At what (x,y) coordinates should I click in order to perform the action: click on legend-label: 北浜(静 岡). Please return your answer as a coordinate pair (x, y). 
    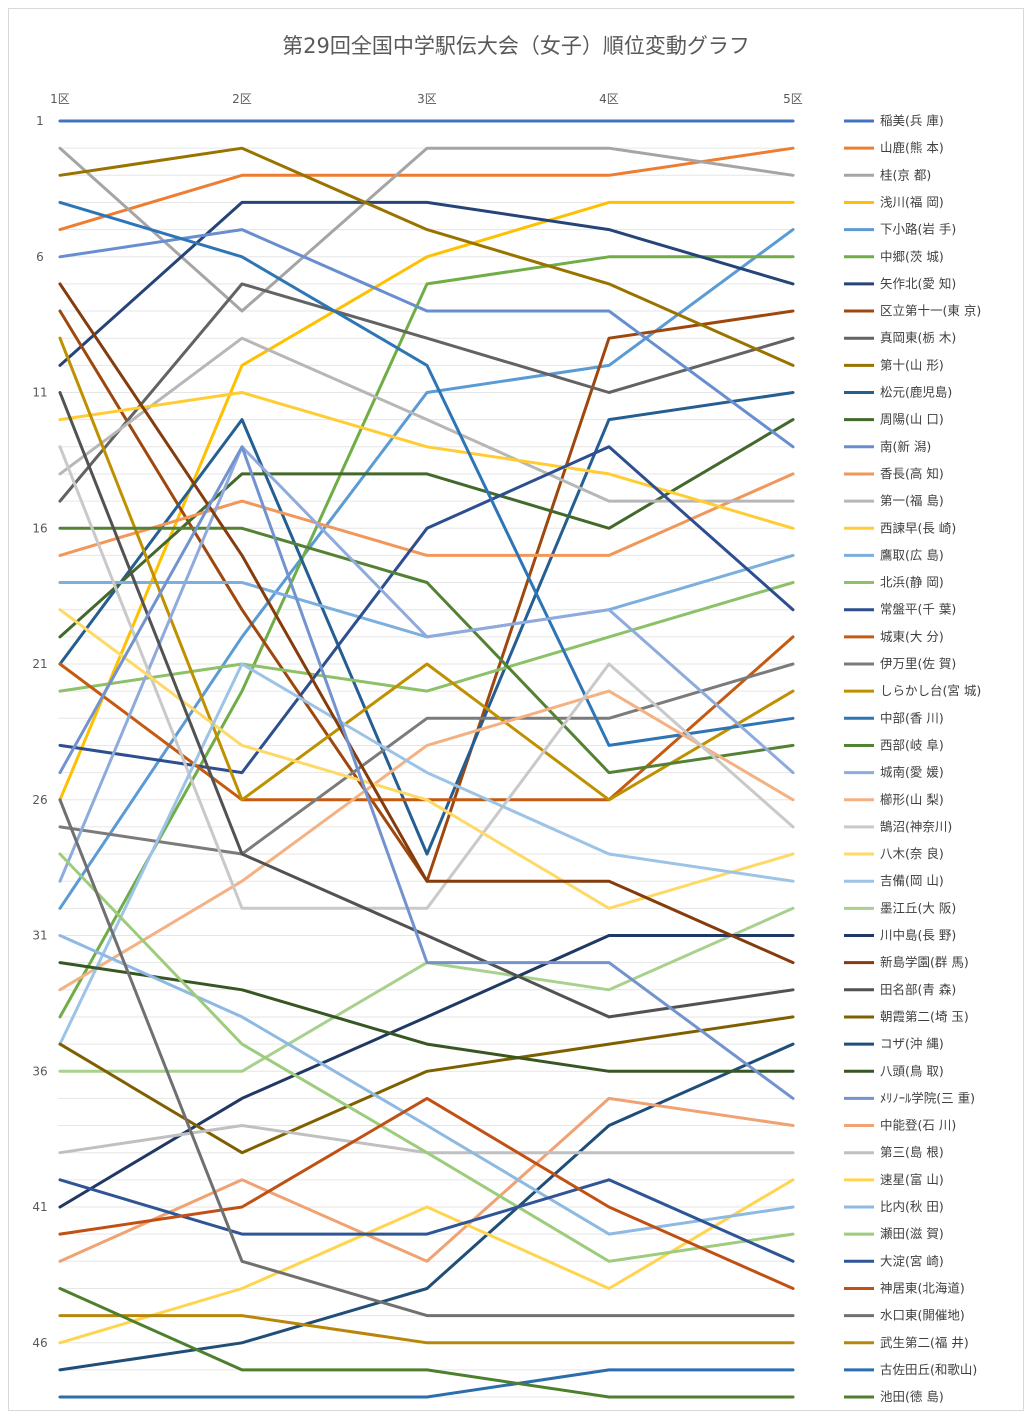
    Looking at the image, I should click on (912, 582).